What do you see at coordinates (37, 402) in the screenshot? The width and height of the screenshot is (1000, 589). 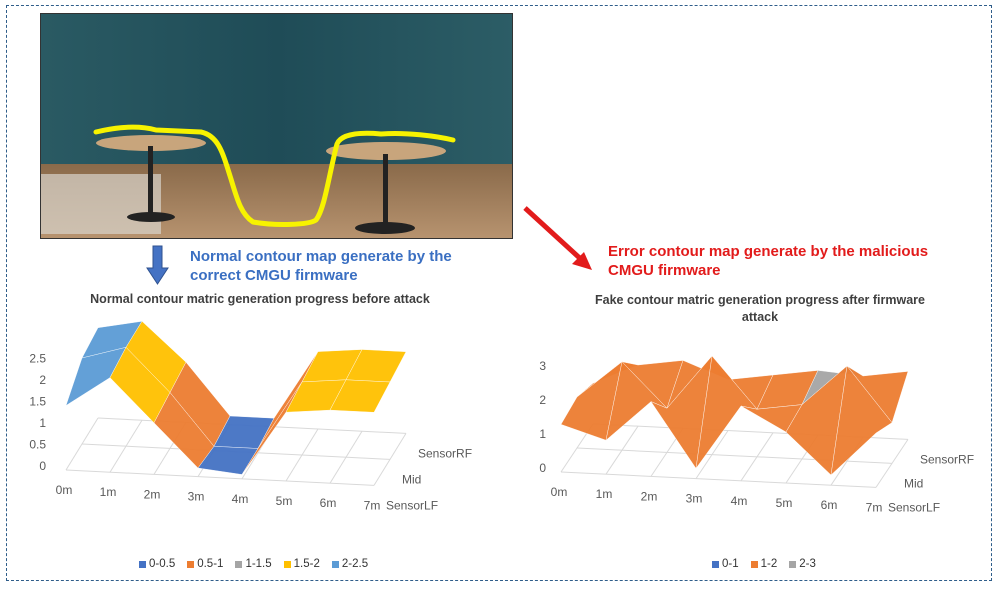 I see `z-tick-label: 1.5` at bounding box center [37, 402].